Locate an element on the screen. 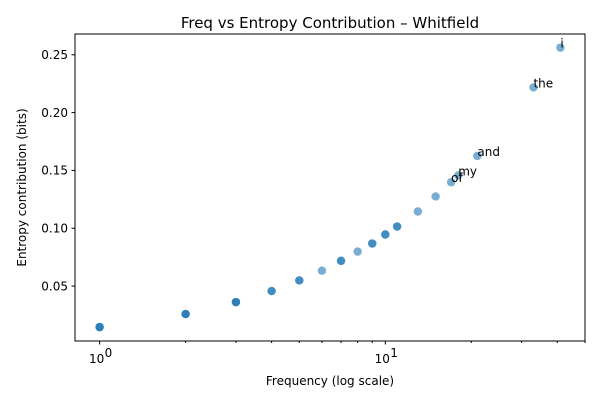 This screenshot has width=600, height=400. x-tick-exponent: 1 is located at coordinates (394, 353).